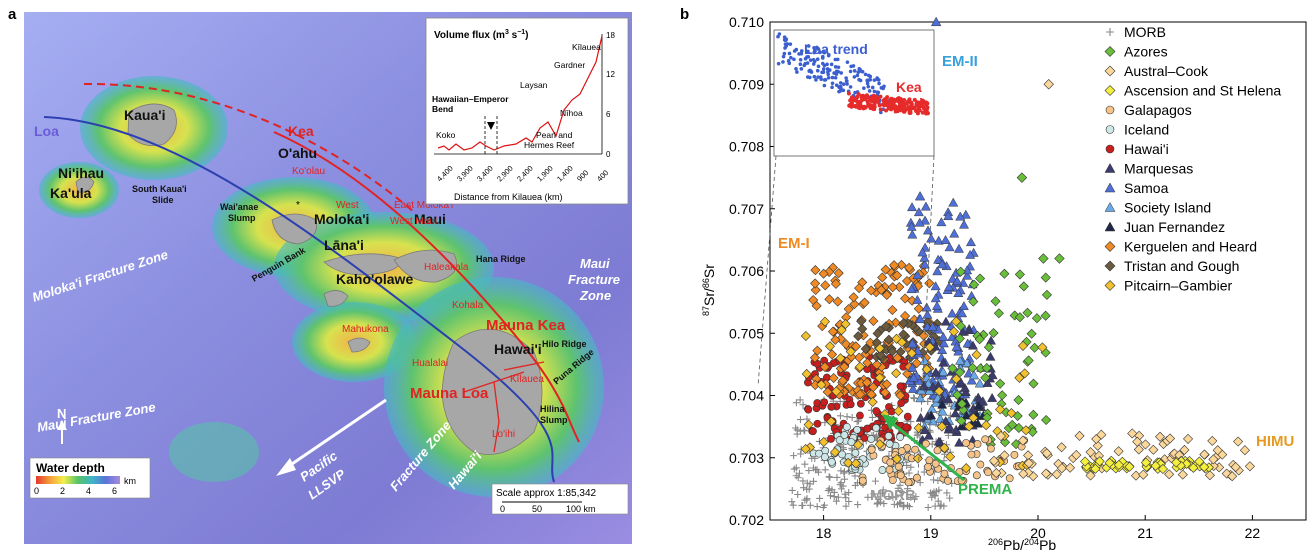  Describe the element at coordinates (12, 14) in the screenshot. I see `panel-a-letter: a` at that location.